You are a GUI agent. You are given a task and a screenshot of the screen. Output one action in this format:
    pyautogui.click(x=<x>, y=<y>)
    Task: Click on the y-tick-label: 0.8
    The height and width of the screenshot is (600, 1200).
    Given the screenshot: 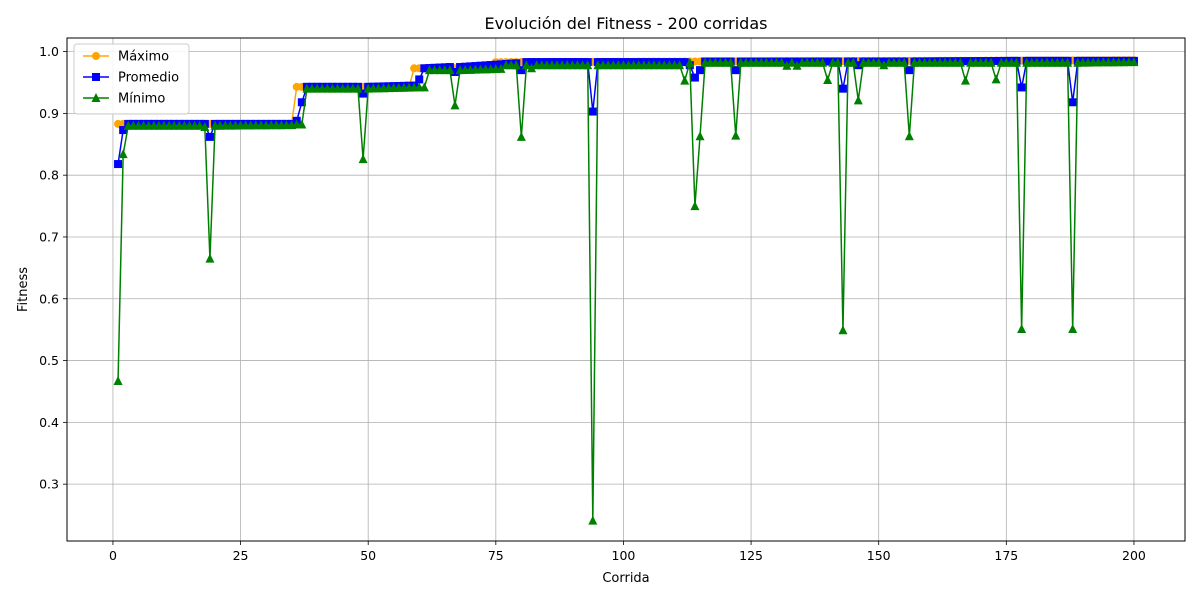 What is the action you would take?
    pyautogui.click(x=49, y=175)
    